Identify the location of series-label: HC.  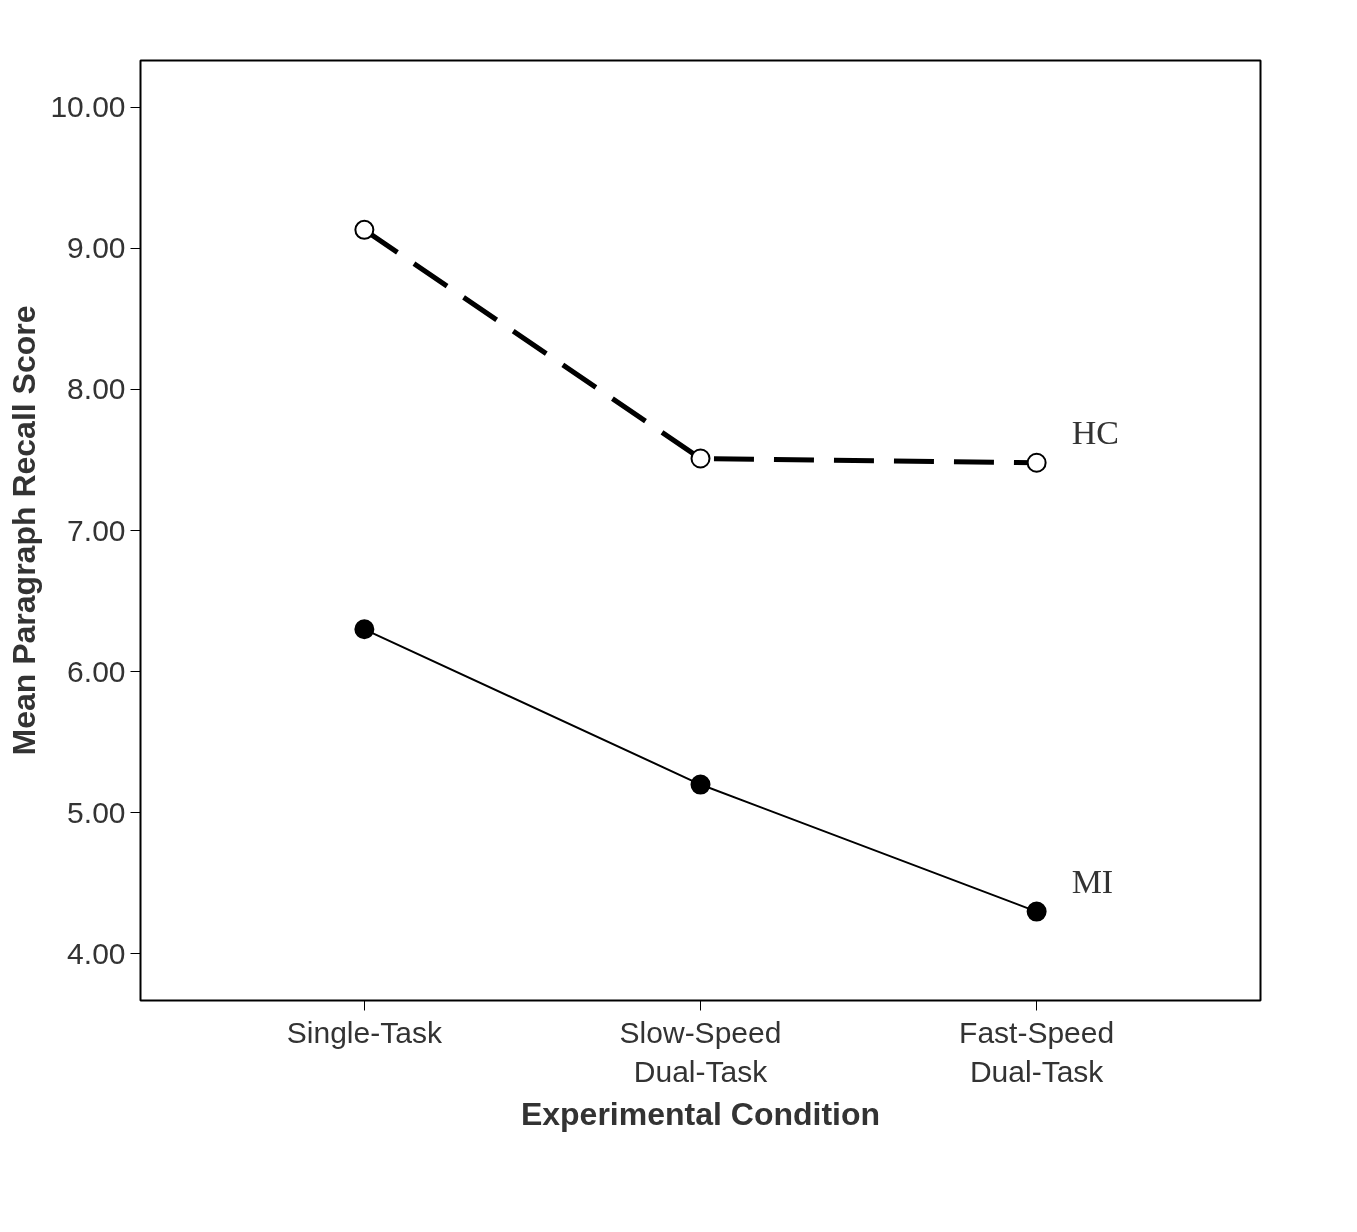
(1095, 432).